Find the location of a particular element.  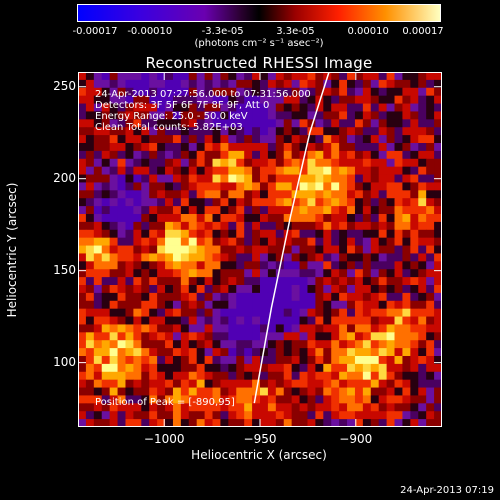

colorbar-gradient is located at coordinates (259, 13).